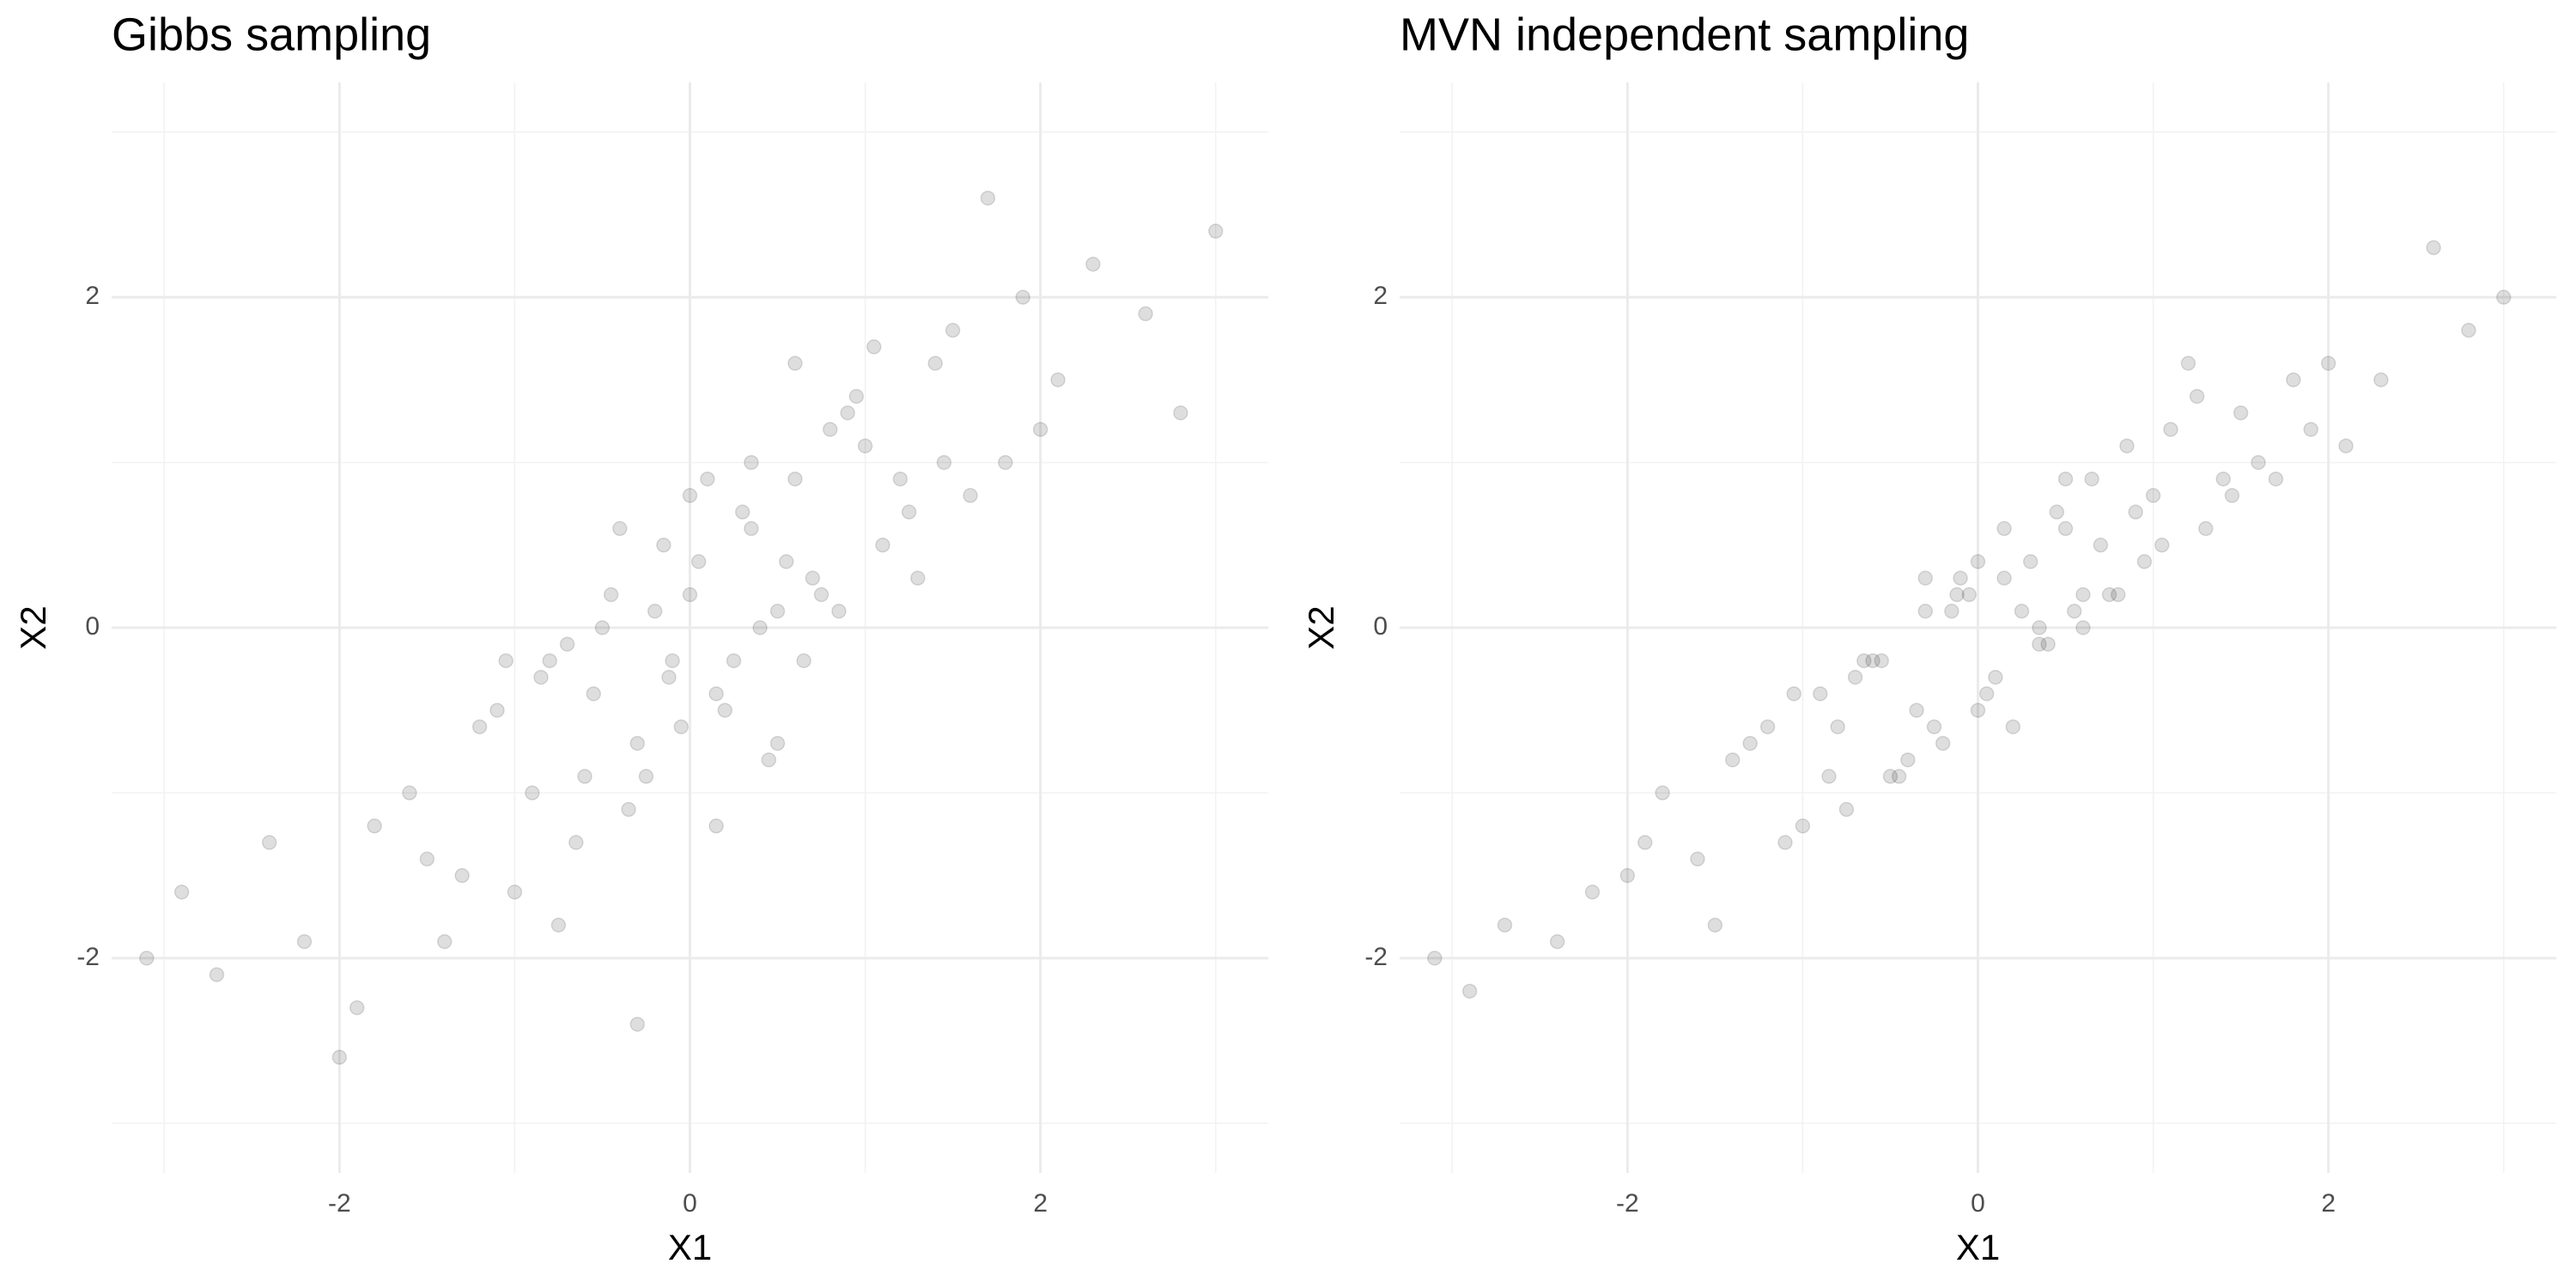  What do you see at coordinates (271, 34) in the screenshot?
I see `chart-title: Gibbs sampling` at bounding box center [271, 34].